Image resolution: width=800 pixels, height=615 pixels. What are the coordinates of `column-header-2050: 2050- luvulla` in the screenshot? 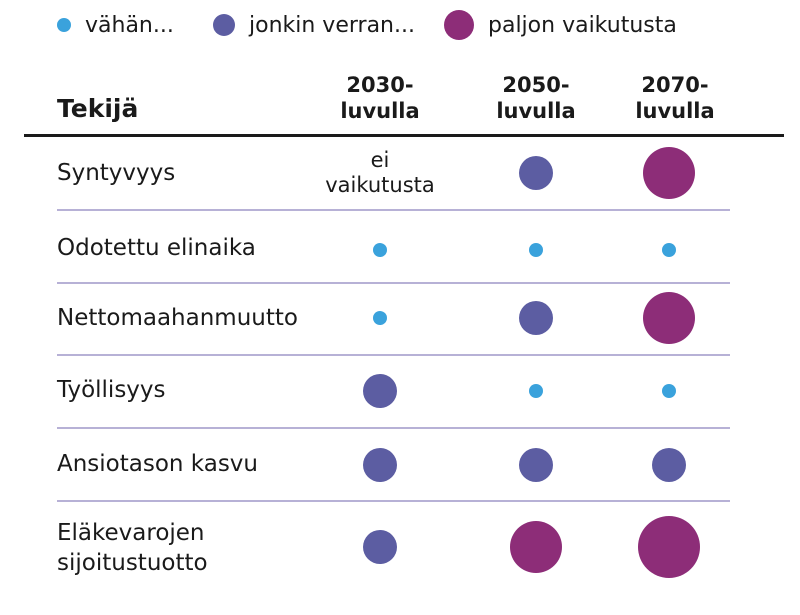 It's located at (536, 98).